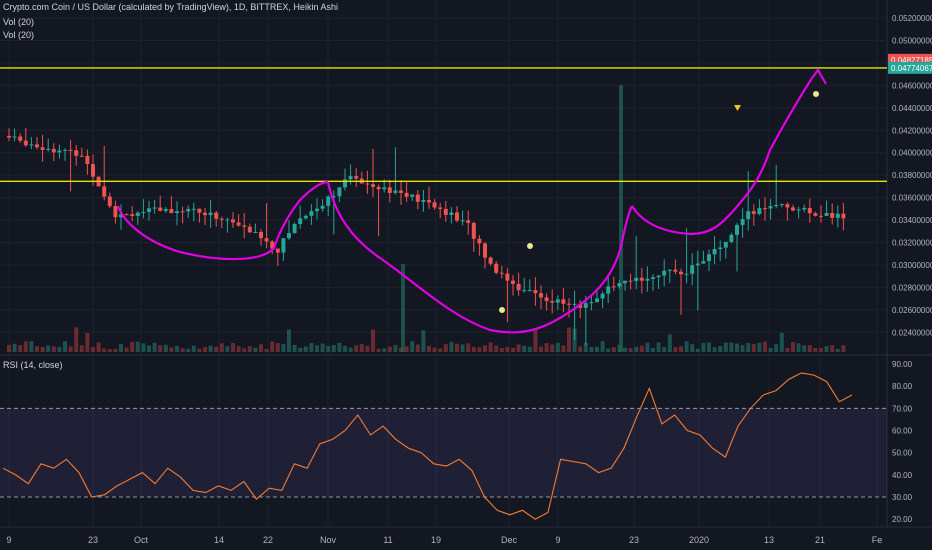 Image resolution: width=932 pixels, height=550 pixels. What do you see at coordinates (912, 332) in the screenshot?
I see `price-tick-label: 0.02400000` at bounding box center [912, 332].